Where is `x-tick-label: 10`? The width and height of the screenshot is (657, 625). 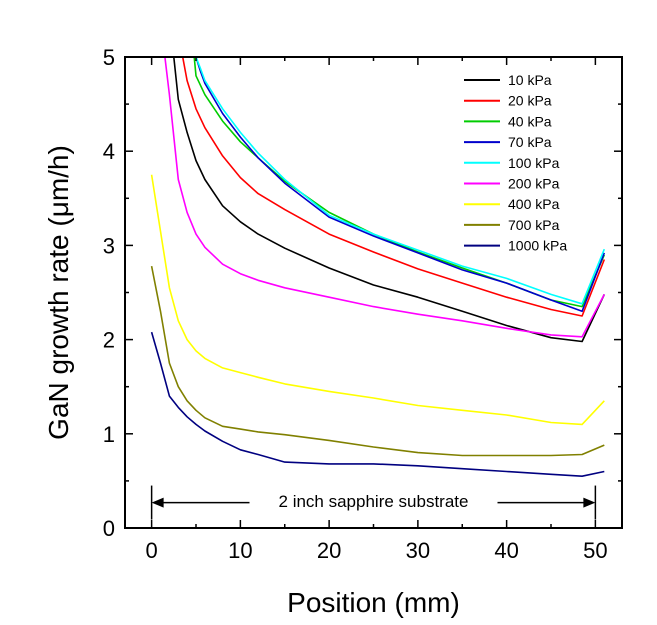
x-tick-label: 10 is located at coordinates (240, 550).